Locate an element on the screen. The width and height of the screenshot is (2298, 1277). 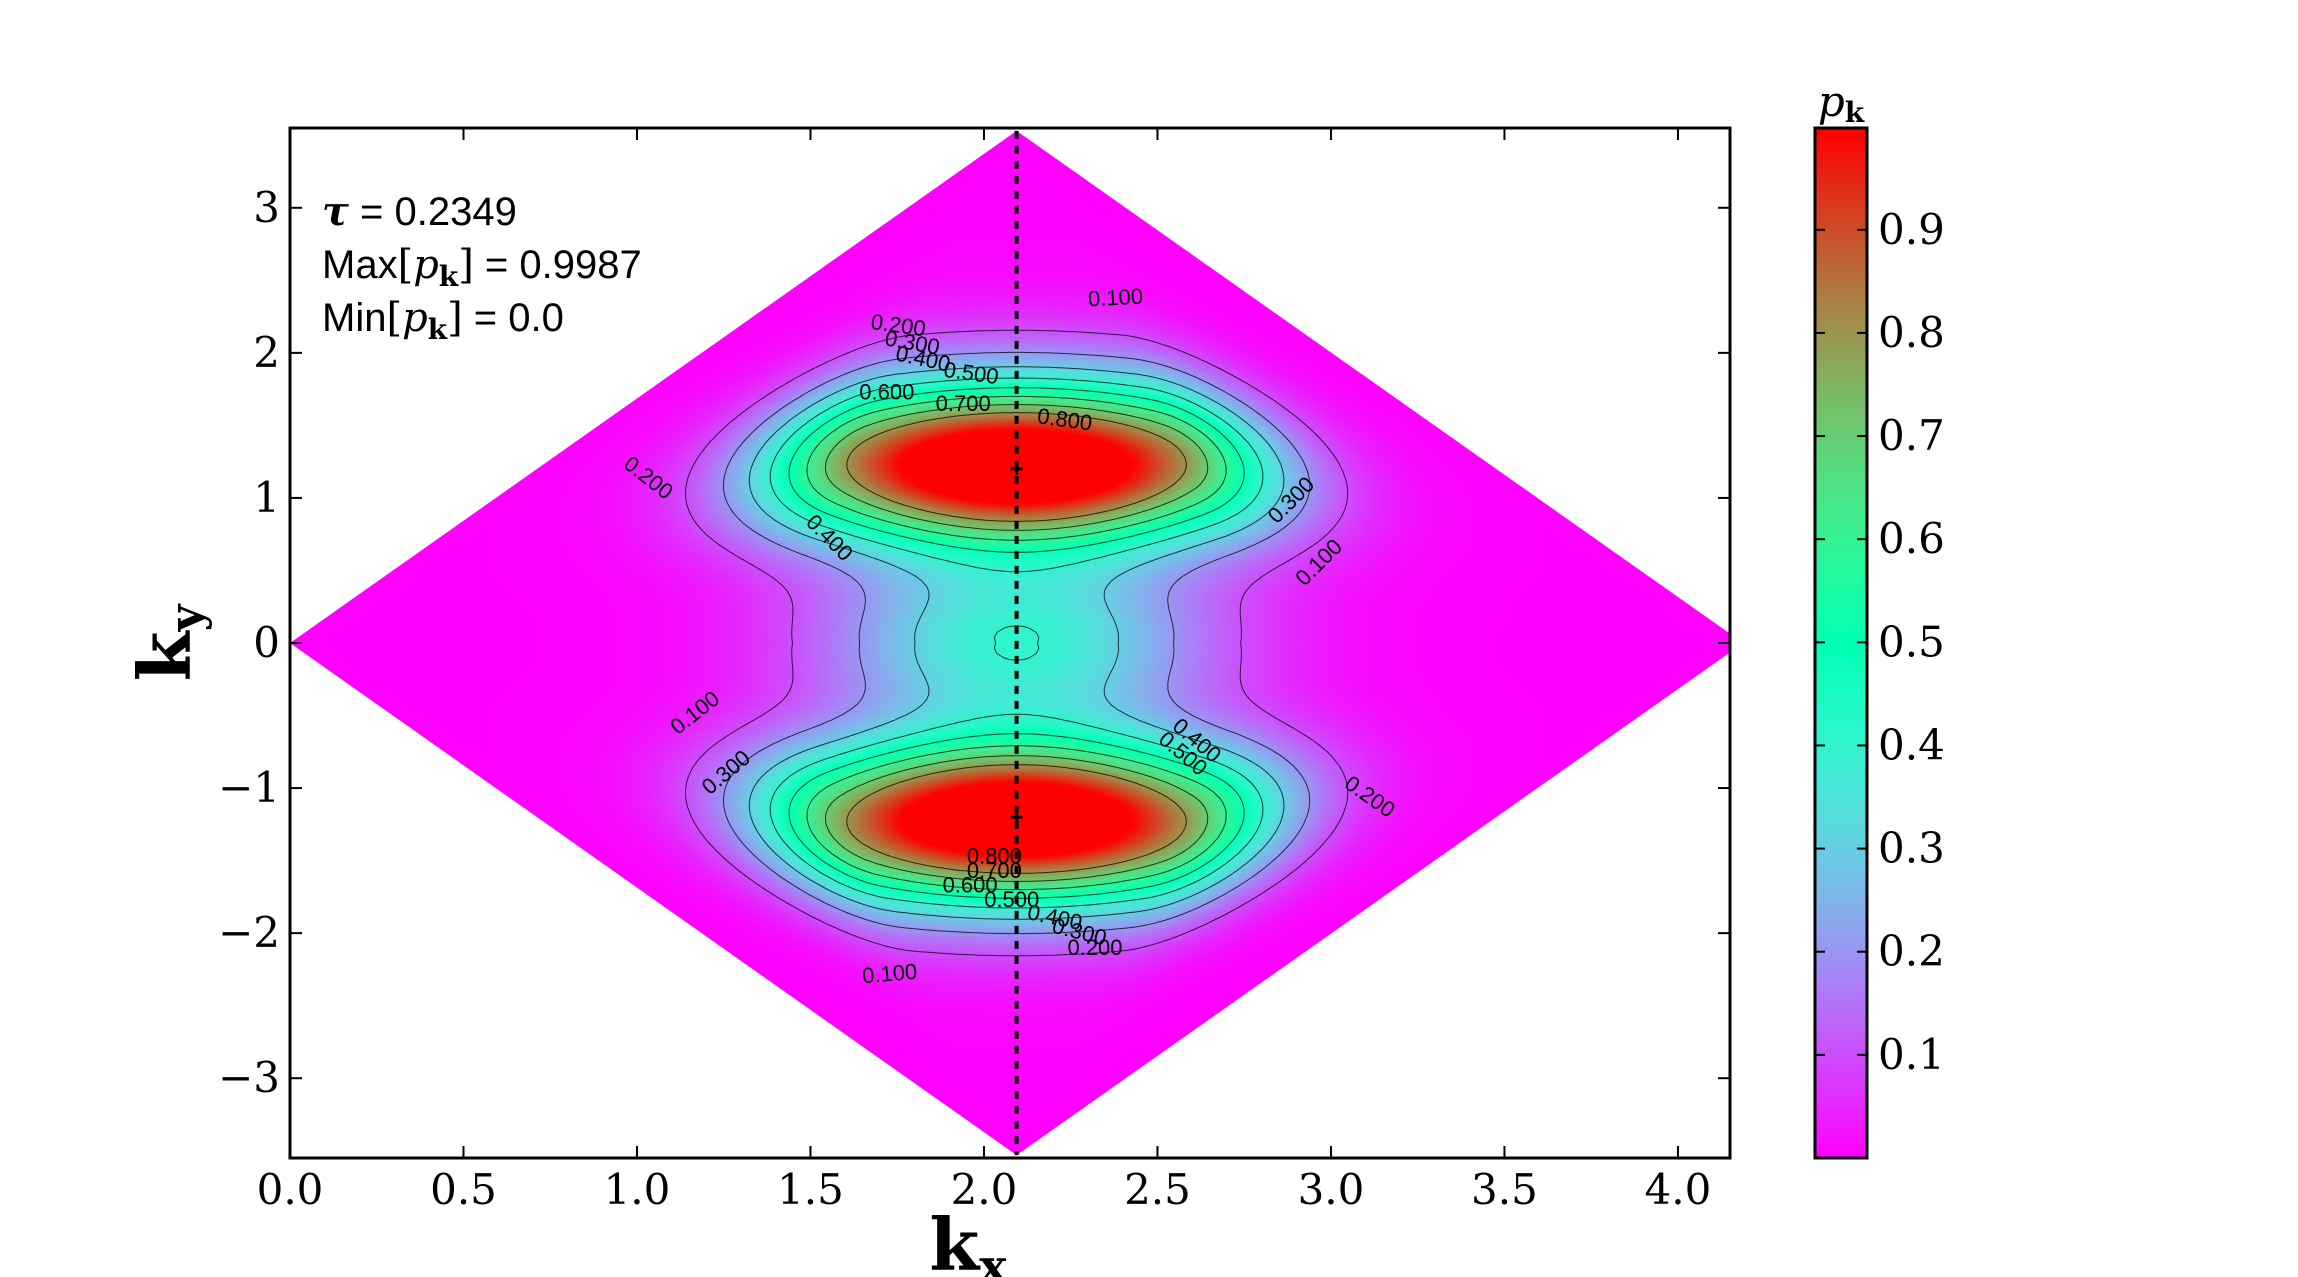
colorbar-ticks: 0.1 0.2 0.3 0.4 0.5 0.6 0.7 0.8 0.9 is located at coordinates (1880, 642).